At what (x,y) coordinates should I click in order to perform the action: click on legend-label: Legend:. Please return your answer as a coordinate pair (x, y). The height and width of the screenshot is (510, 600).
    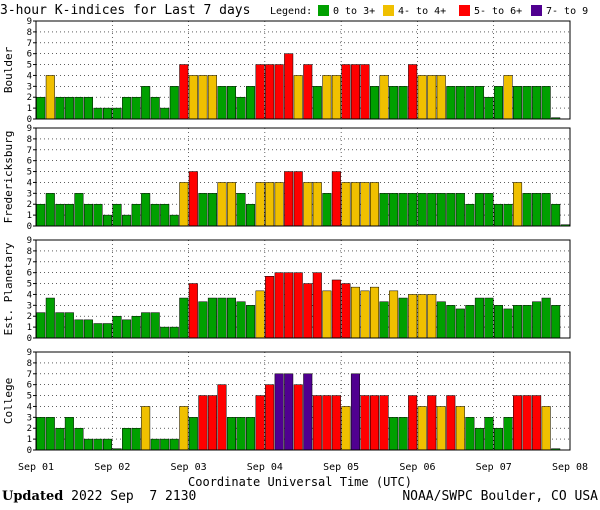
    Looking at the image, I should click on (291, 11).